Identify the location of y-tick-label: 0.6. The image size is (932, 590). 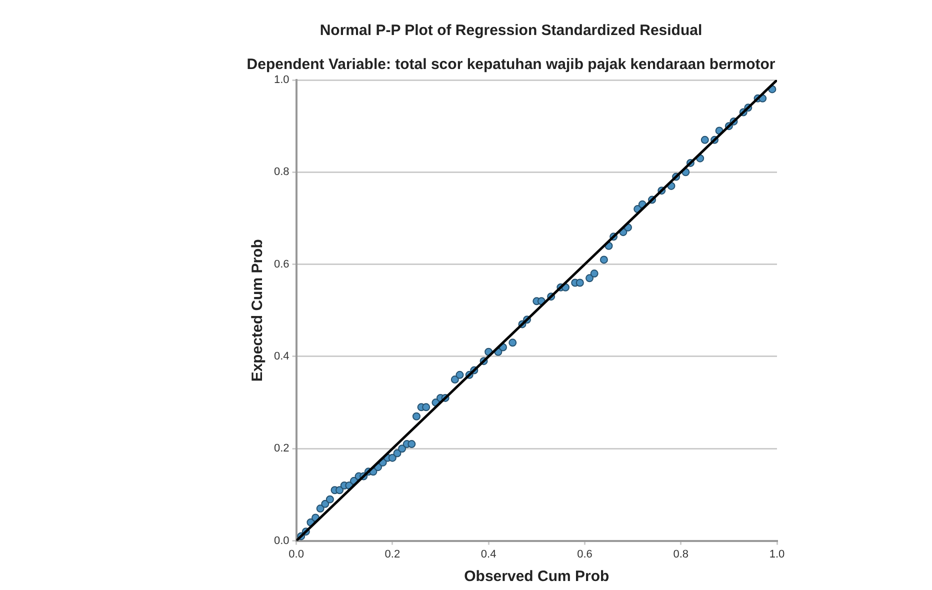
(282, 264).